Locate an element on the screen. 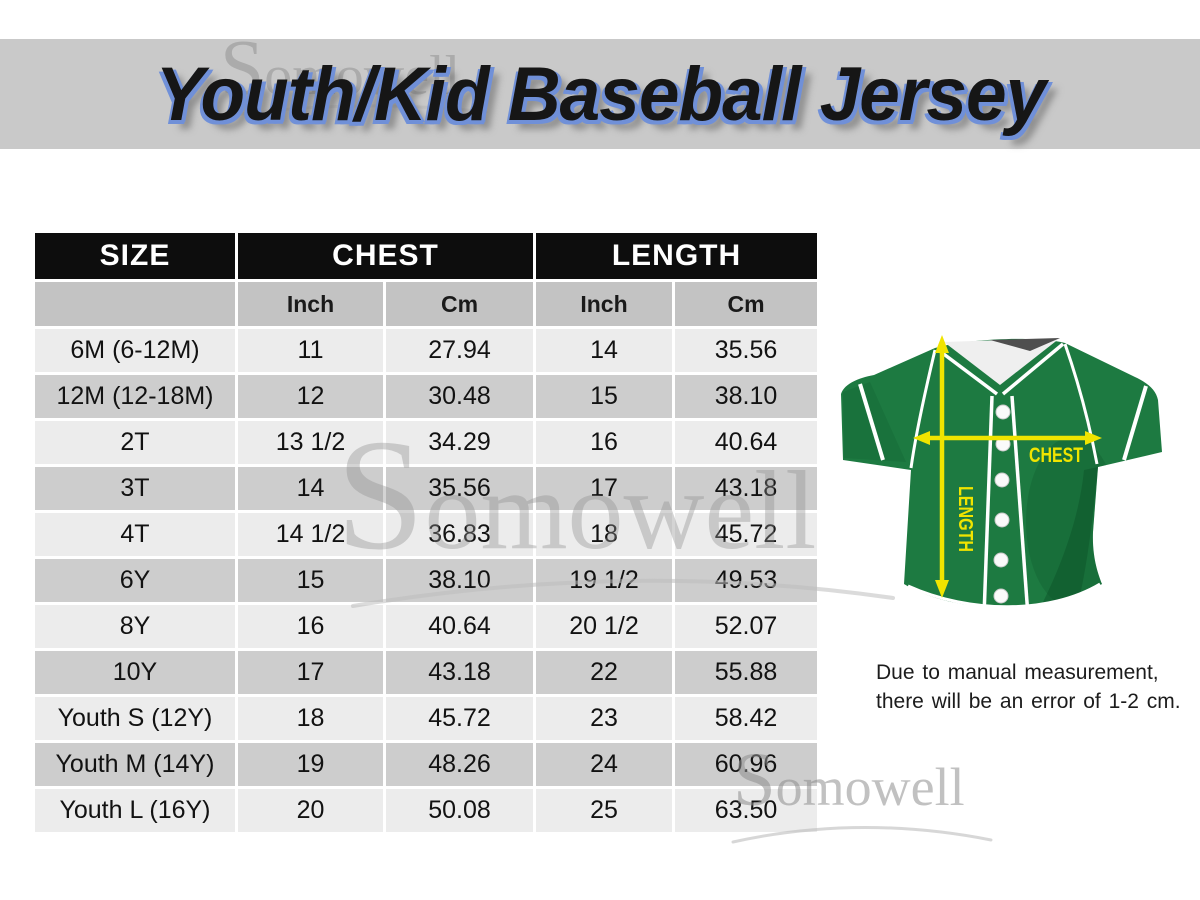 This screenshot has height=900, width=1200. jersey-diagram: CHEST LENGTH is located at coordinates (1001, 476).